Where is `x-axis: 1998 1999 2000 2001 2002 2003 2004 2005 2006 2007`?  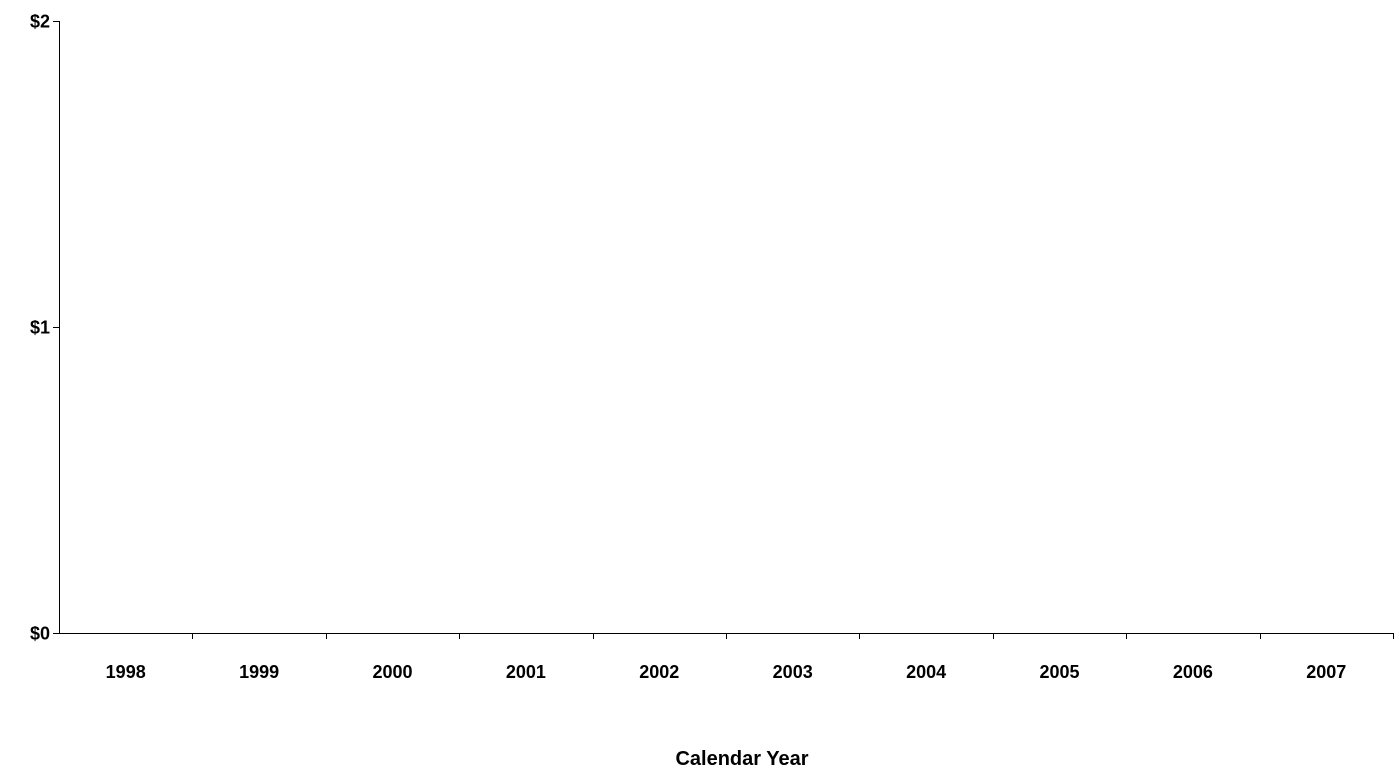 x-axis: 1998 1999 2000 2001 2002 2003 2004 2005 2006 2007 is located at coordinates (726, 657).